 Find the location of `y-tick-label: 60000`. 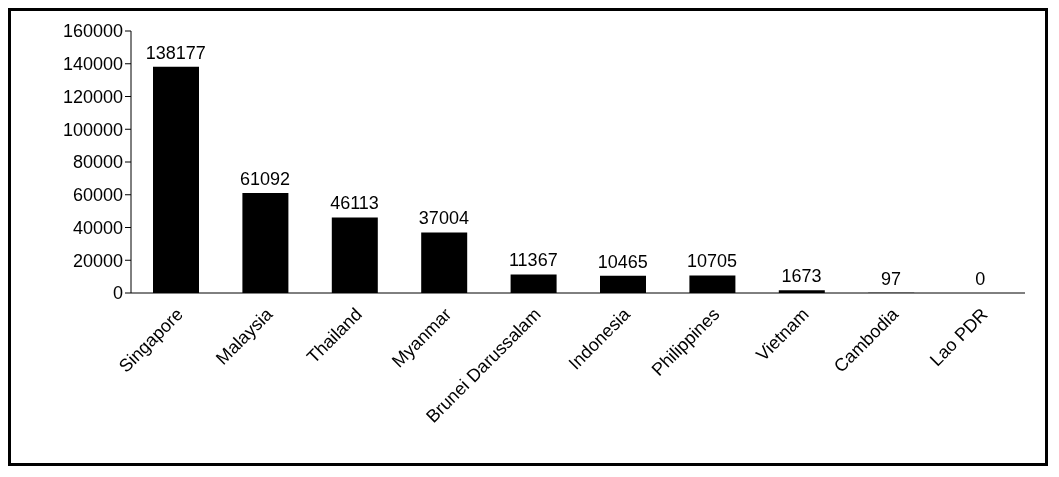

y-tick-label: 60000 is located at coordinates (97, 195).